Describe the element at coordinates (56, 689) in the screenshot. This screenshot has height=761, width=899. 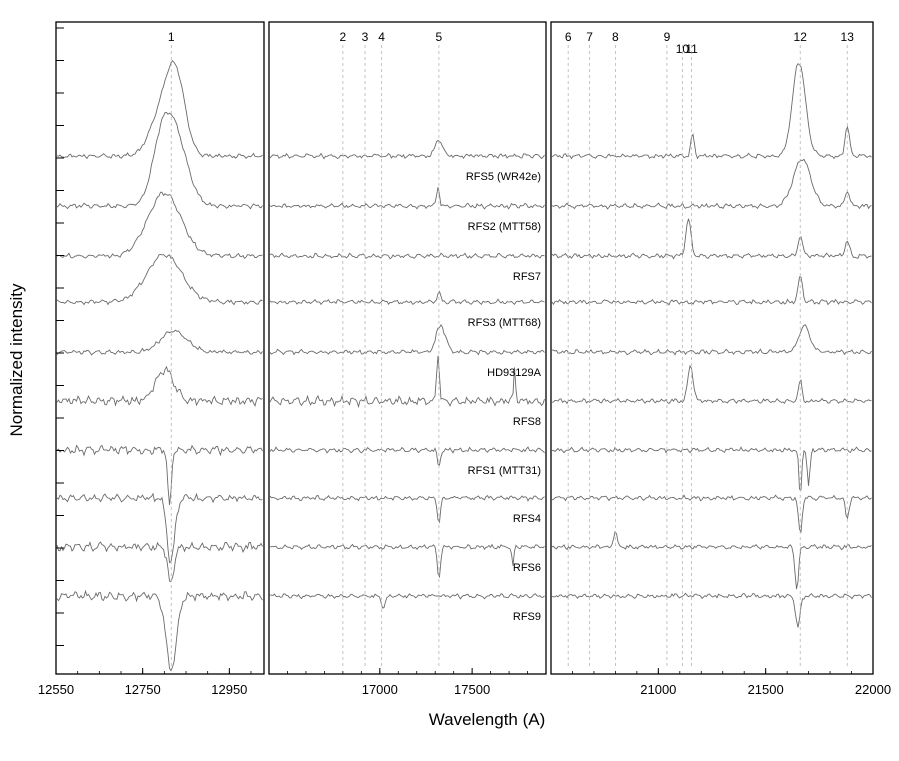
I see `x-tick-label-12550: 12550` at that location.